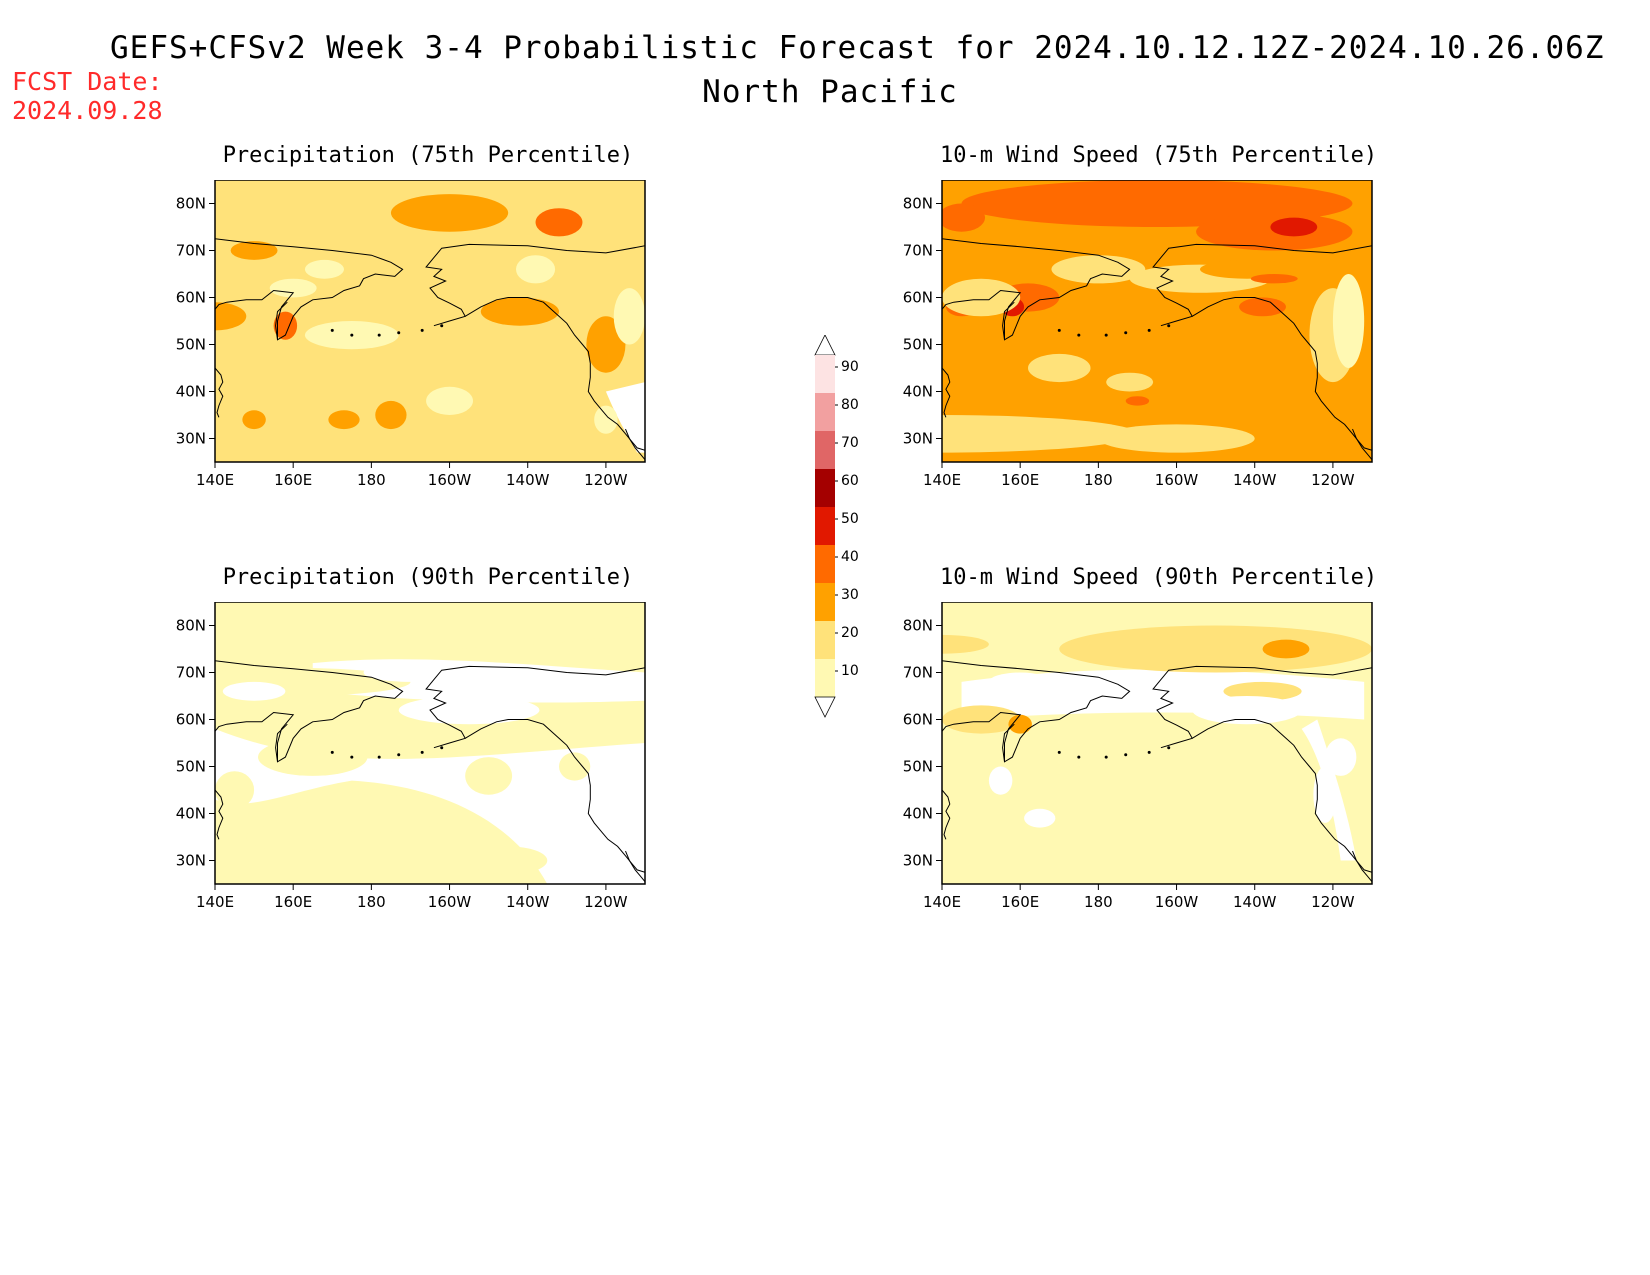 Image resolution: width=1650 pixels, height=1275 pixels. What do you see at coordinates (850, 519) in the screenshot?
I see `colorbar-label-50: 50` at bounding box center [850, 519].